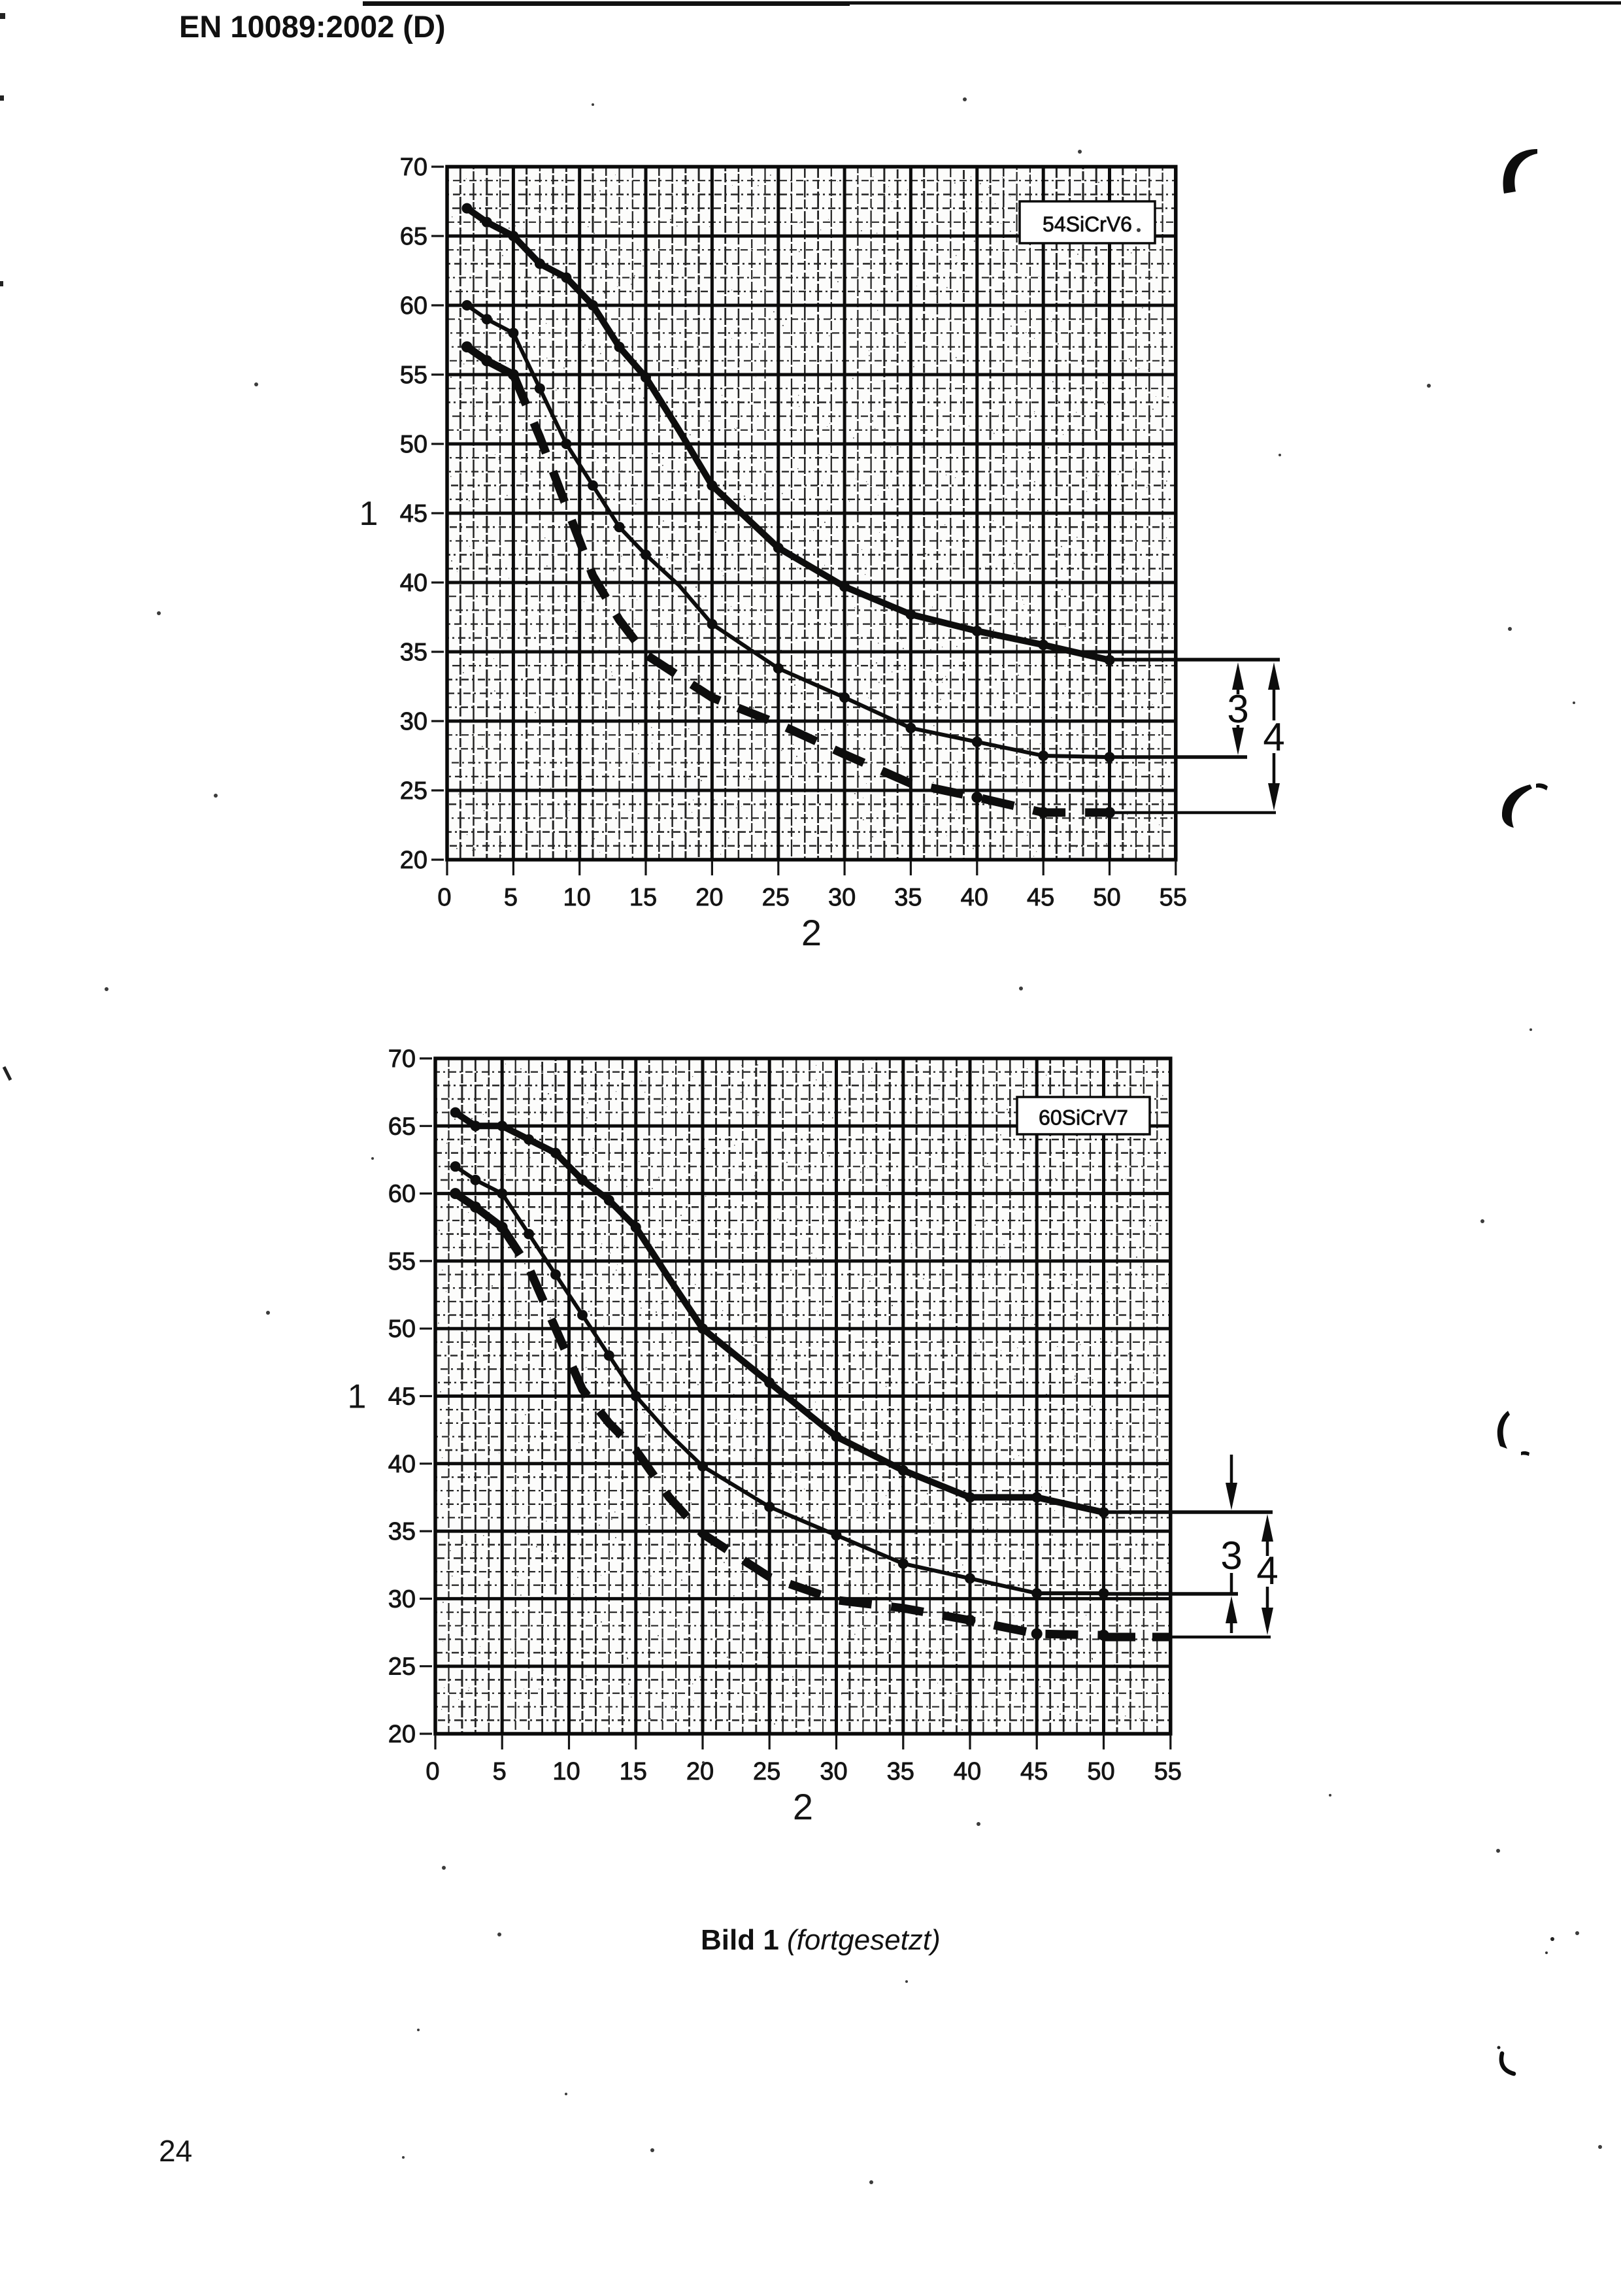  I want to click on svg-text: 24, so click(175, 2151).